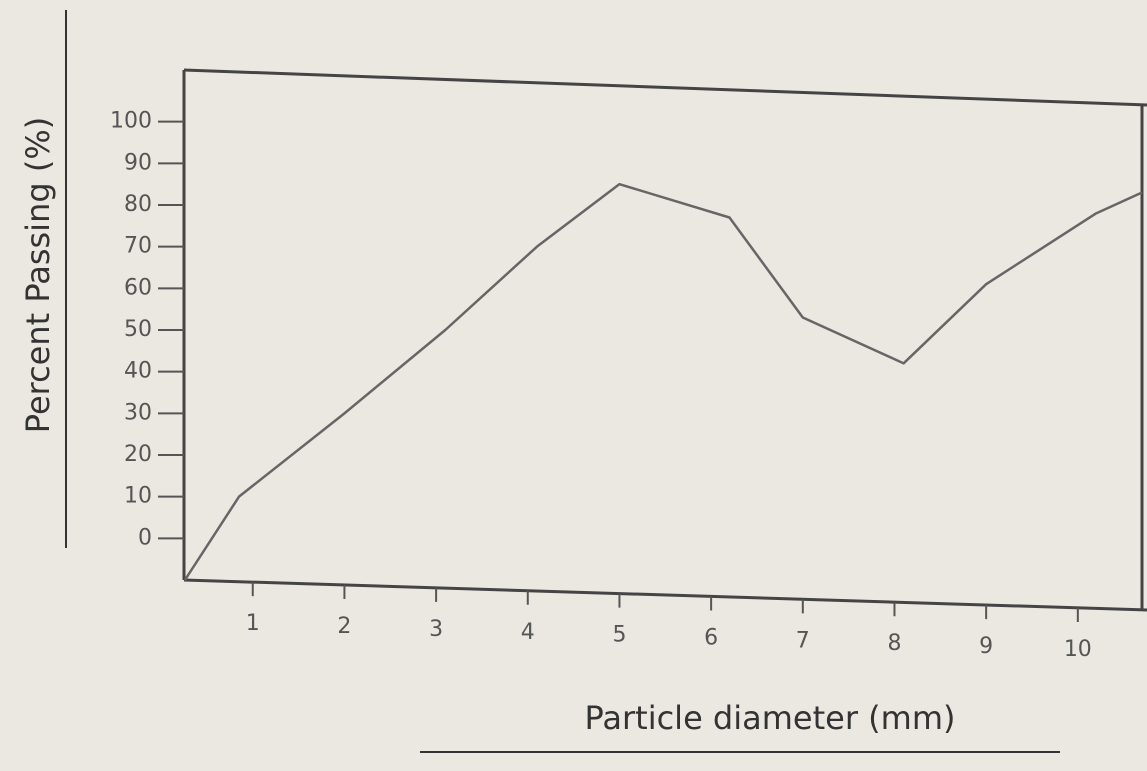  What do you see at coordinates (138, 496) in the screenshot?
I see `y-tick-label: 10` at bounding box center [138, 496].